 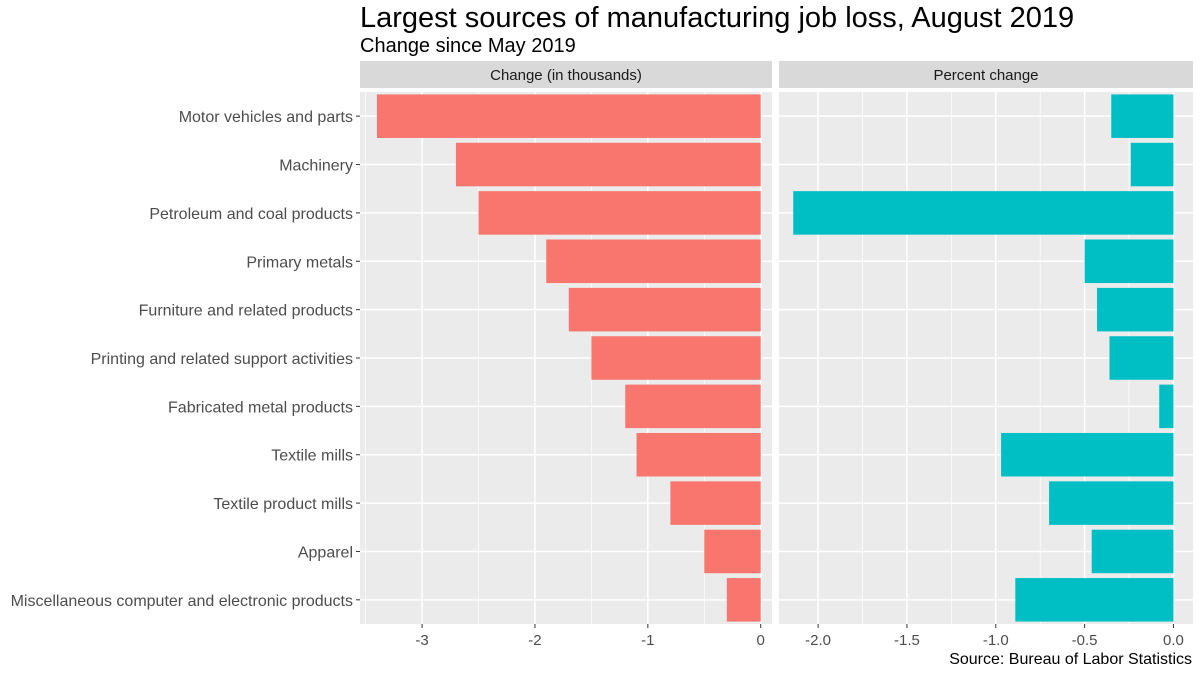 I want to click on x-tick-label: 0.0, so click(x=1173, y=640).